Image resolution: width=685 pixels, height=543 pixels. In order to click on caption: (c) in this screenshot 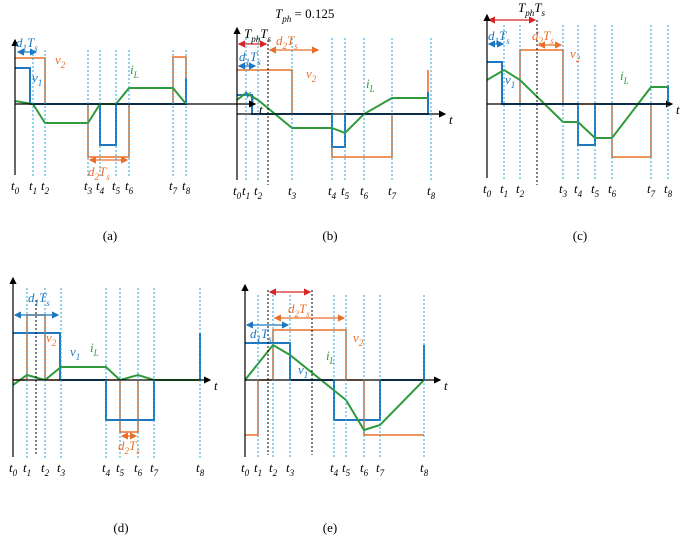, I will do `click(580, 235)`.